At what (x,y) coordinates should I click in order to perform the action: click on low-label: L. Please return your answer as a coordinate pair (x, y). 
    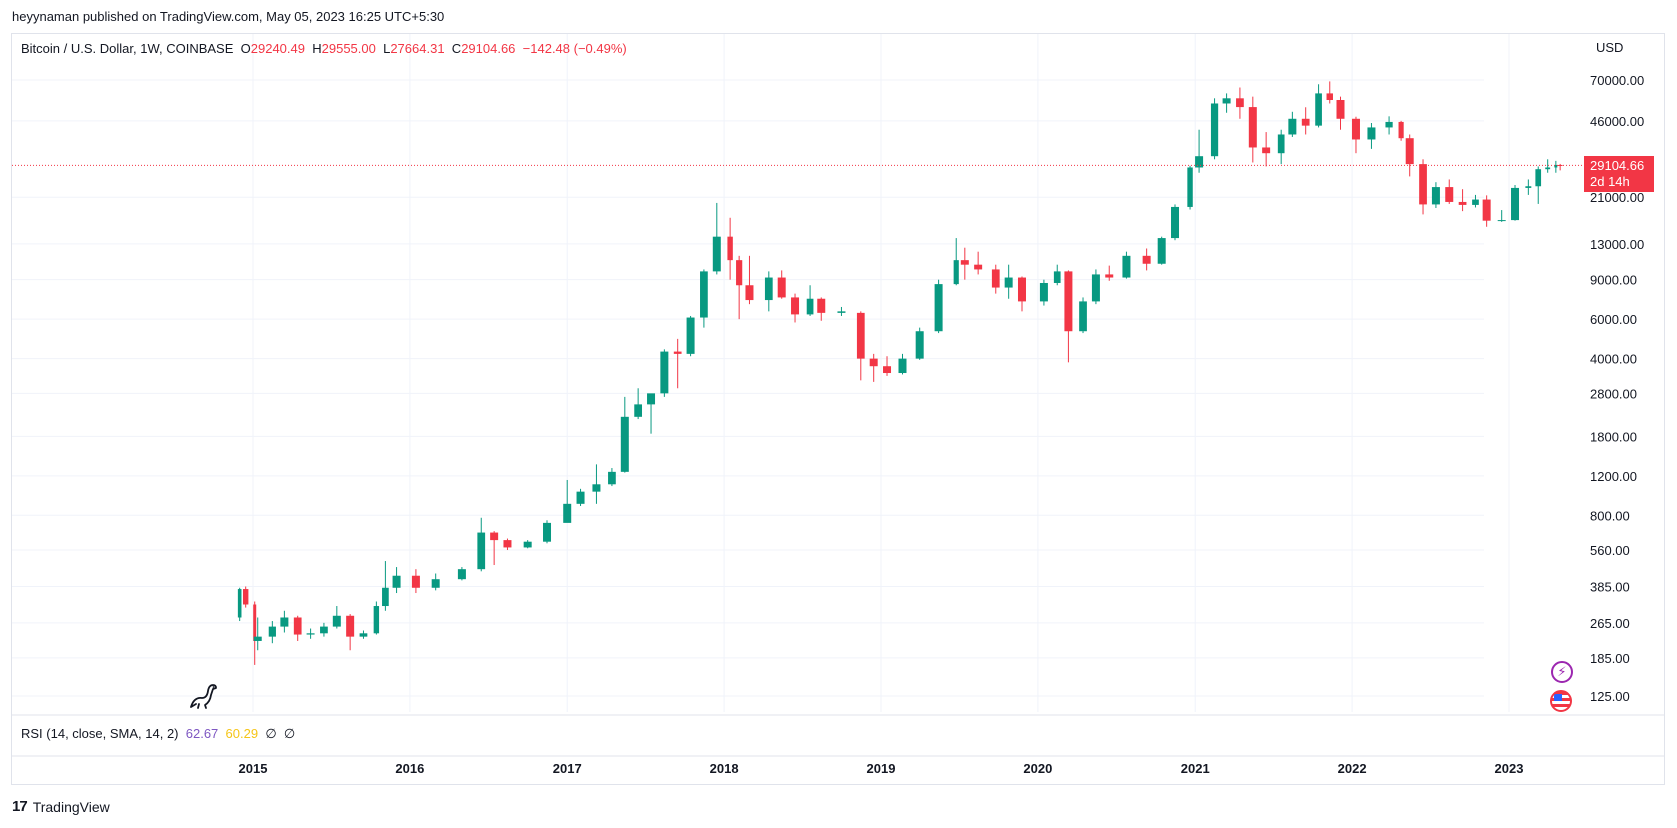
    Looking at the image, I should click on (387, 48).